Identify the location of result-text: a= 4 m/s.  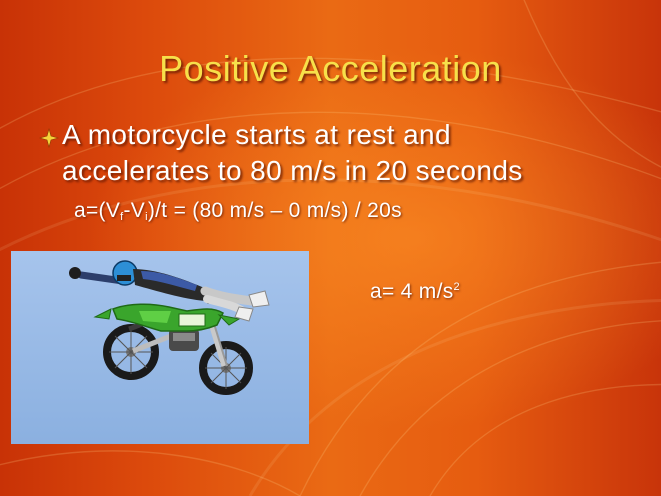
(412, 291).